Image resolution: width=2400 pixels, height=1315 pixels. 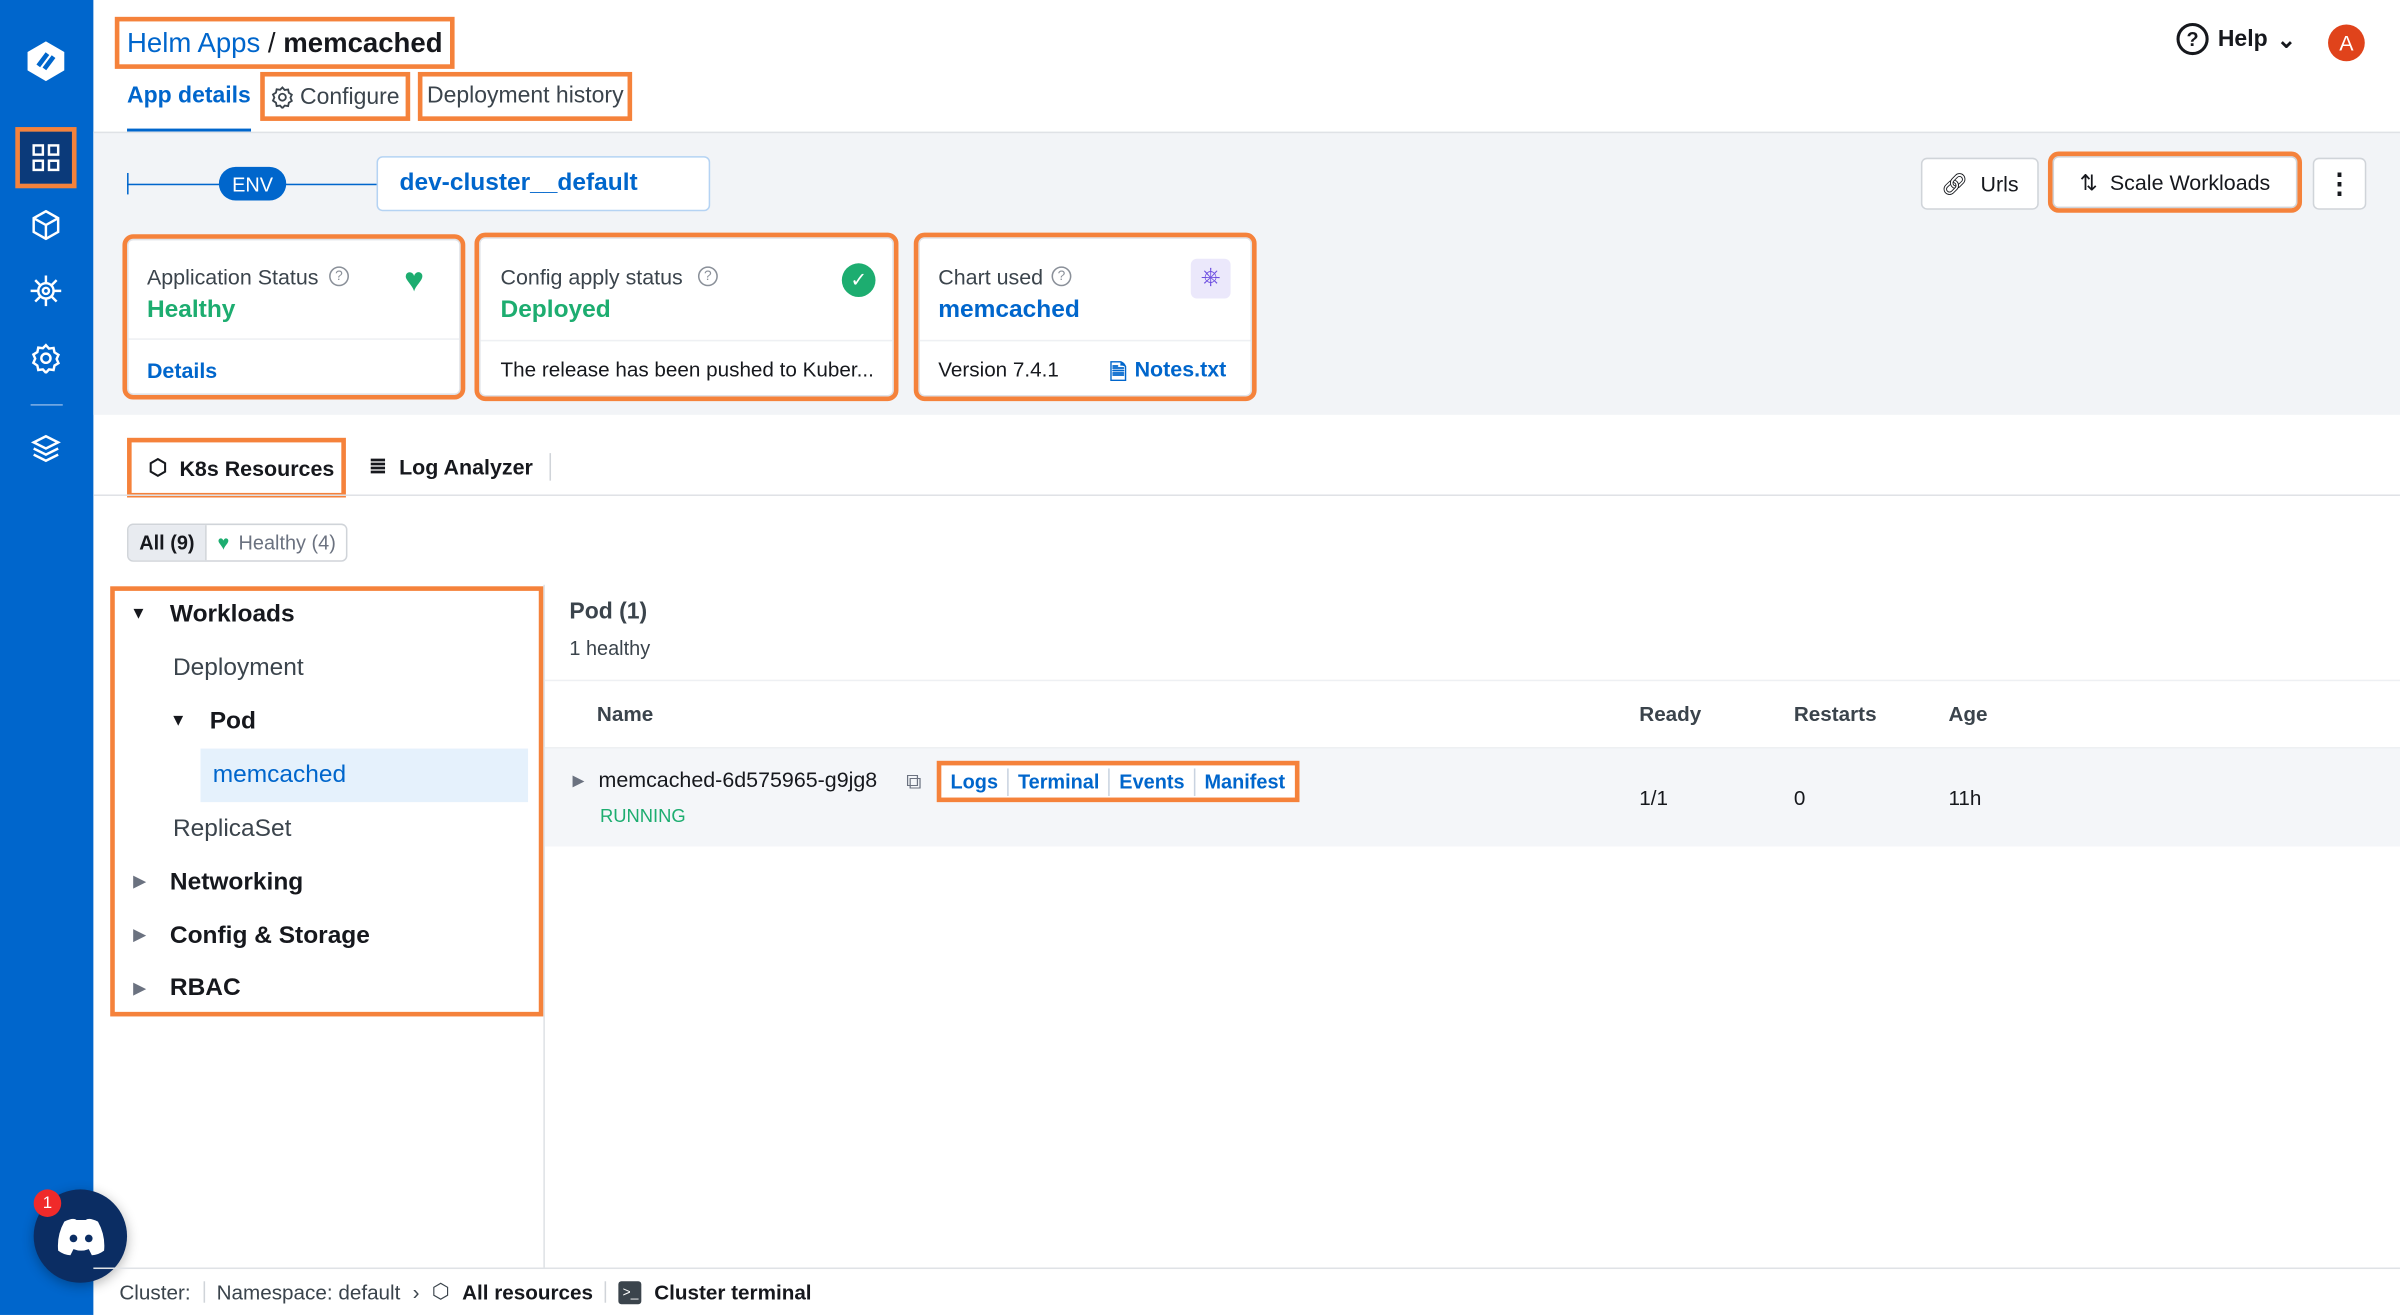 I want to click on avatar: A, so click(x=2346, y=43).